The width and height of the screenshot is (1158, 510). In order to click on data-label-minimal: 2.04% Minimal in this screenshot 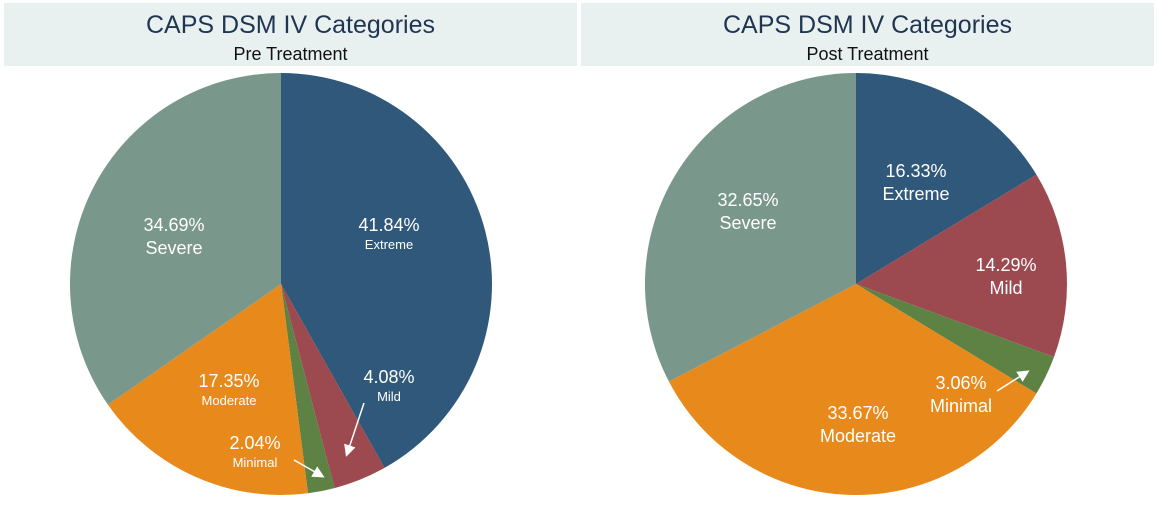, I will do `click(254, 451)`.